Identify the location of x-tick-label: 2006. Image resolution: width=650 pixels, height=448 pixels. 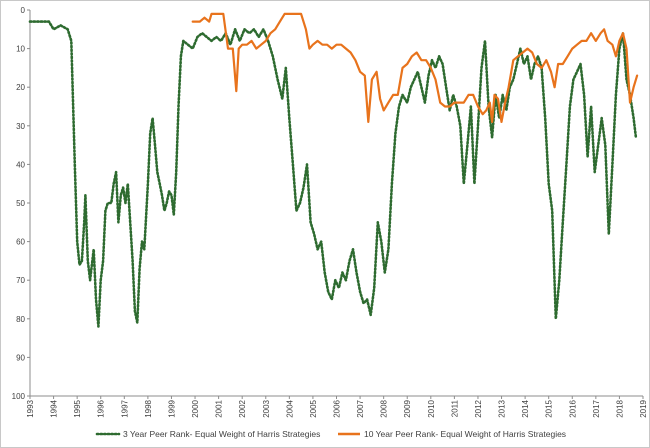
(337, 408).